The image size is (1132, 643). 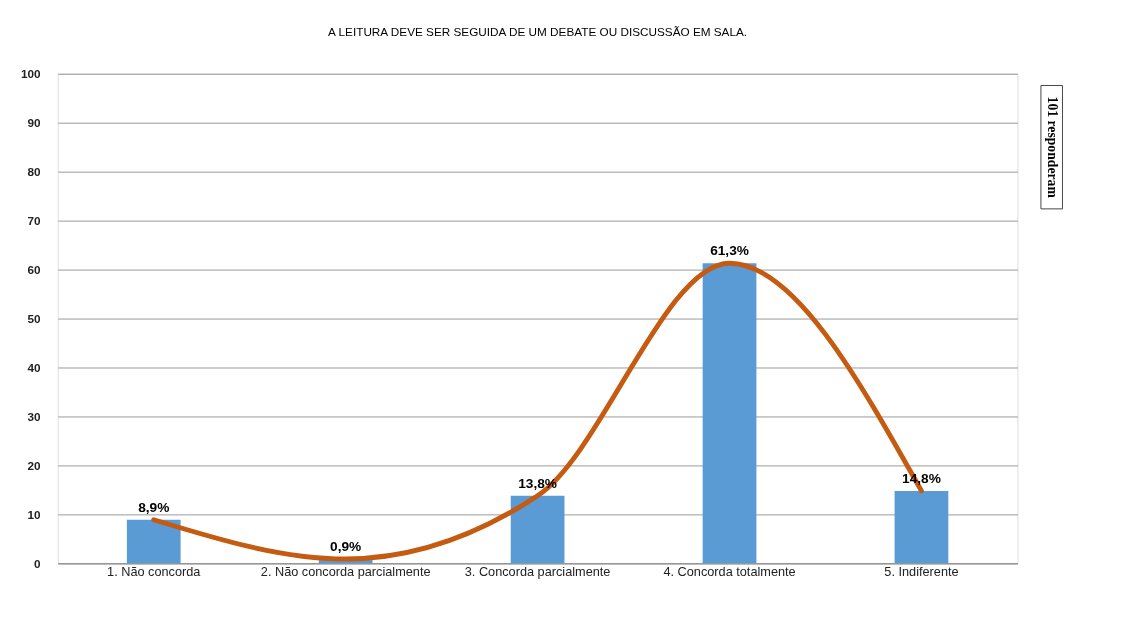 What do you see at coordinates (34, 221) in the screenshot?
I see `y-tick-label: 70` at bounding box center [34, 221].